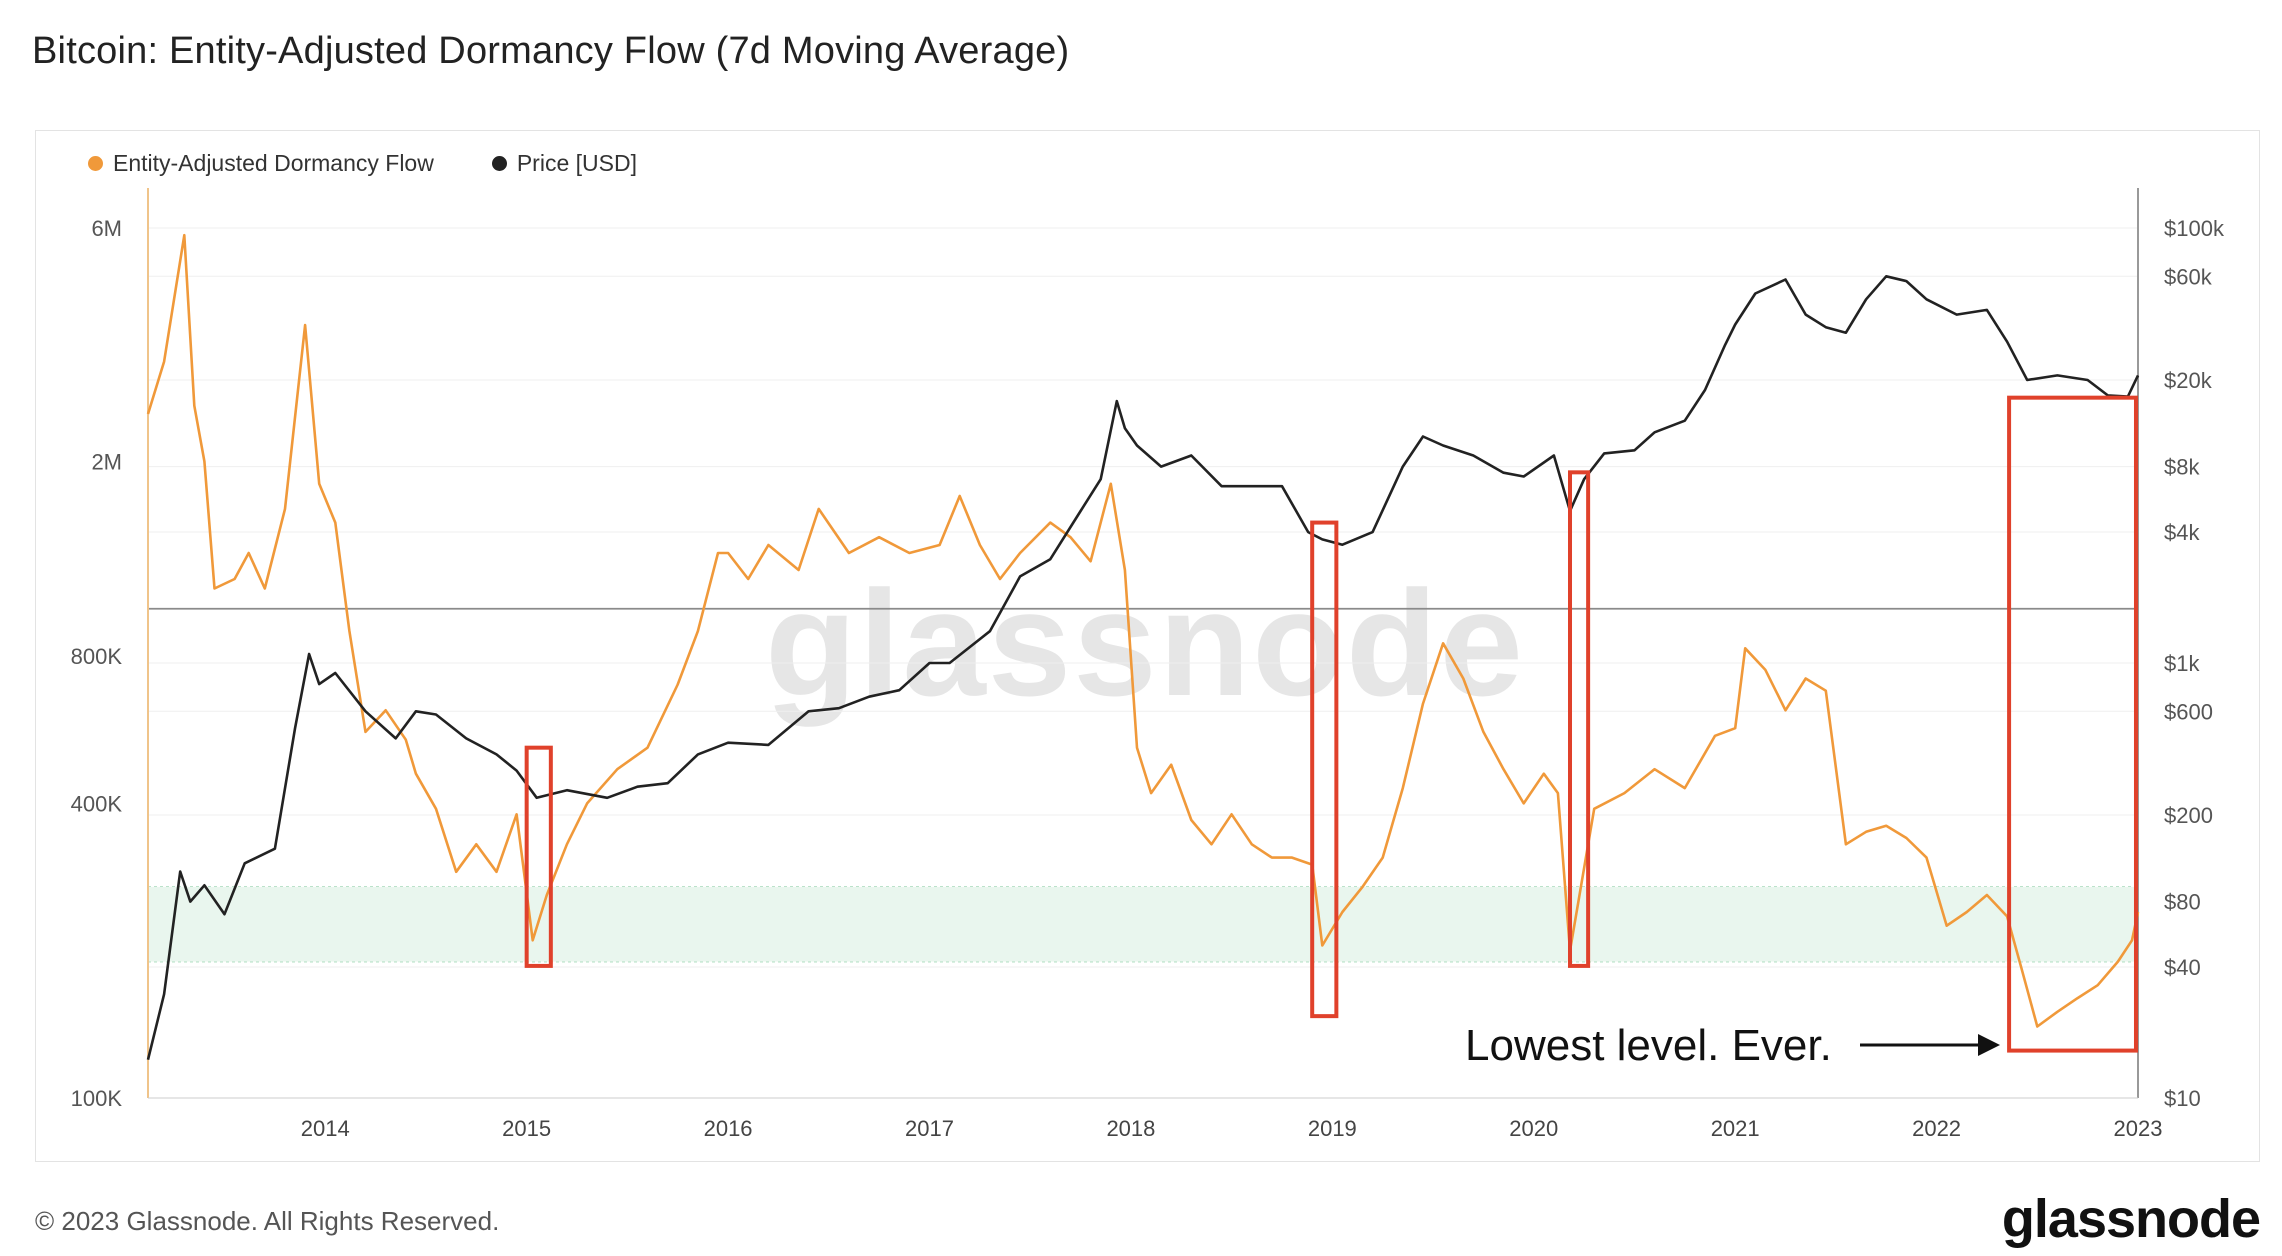 This screenshot has width=2282, height=1256. What do you see at coordinates (499, 163) in the screenshot?
I see `legend-dot-price` at bounding box center [499, 163].